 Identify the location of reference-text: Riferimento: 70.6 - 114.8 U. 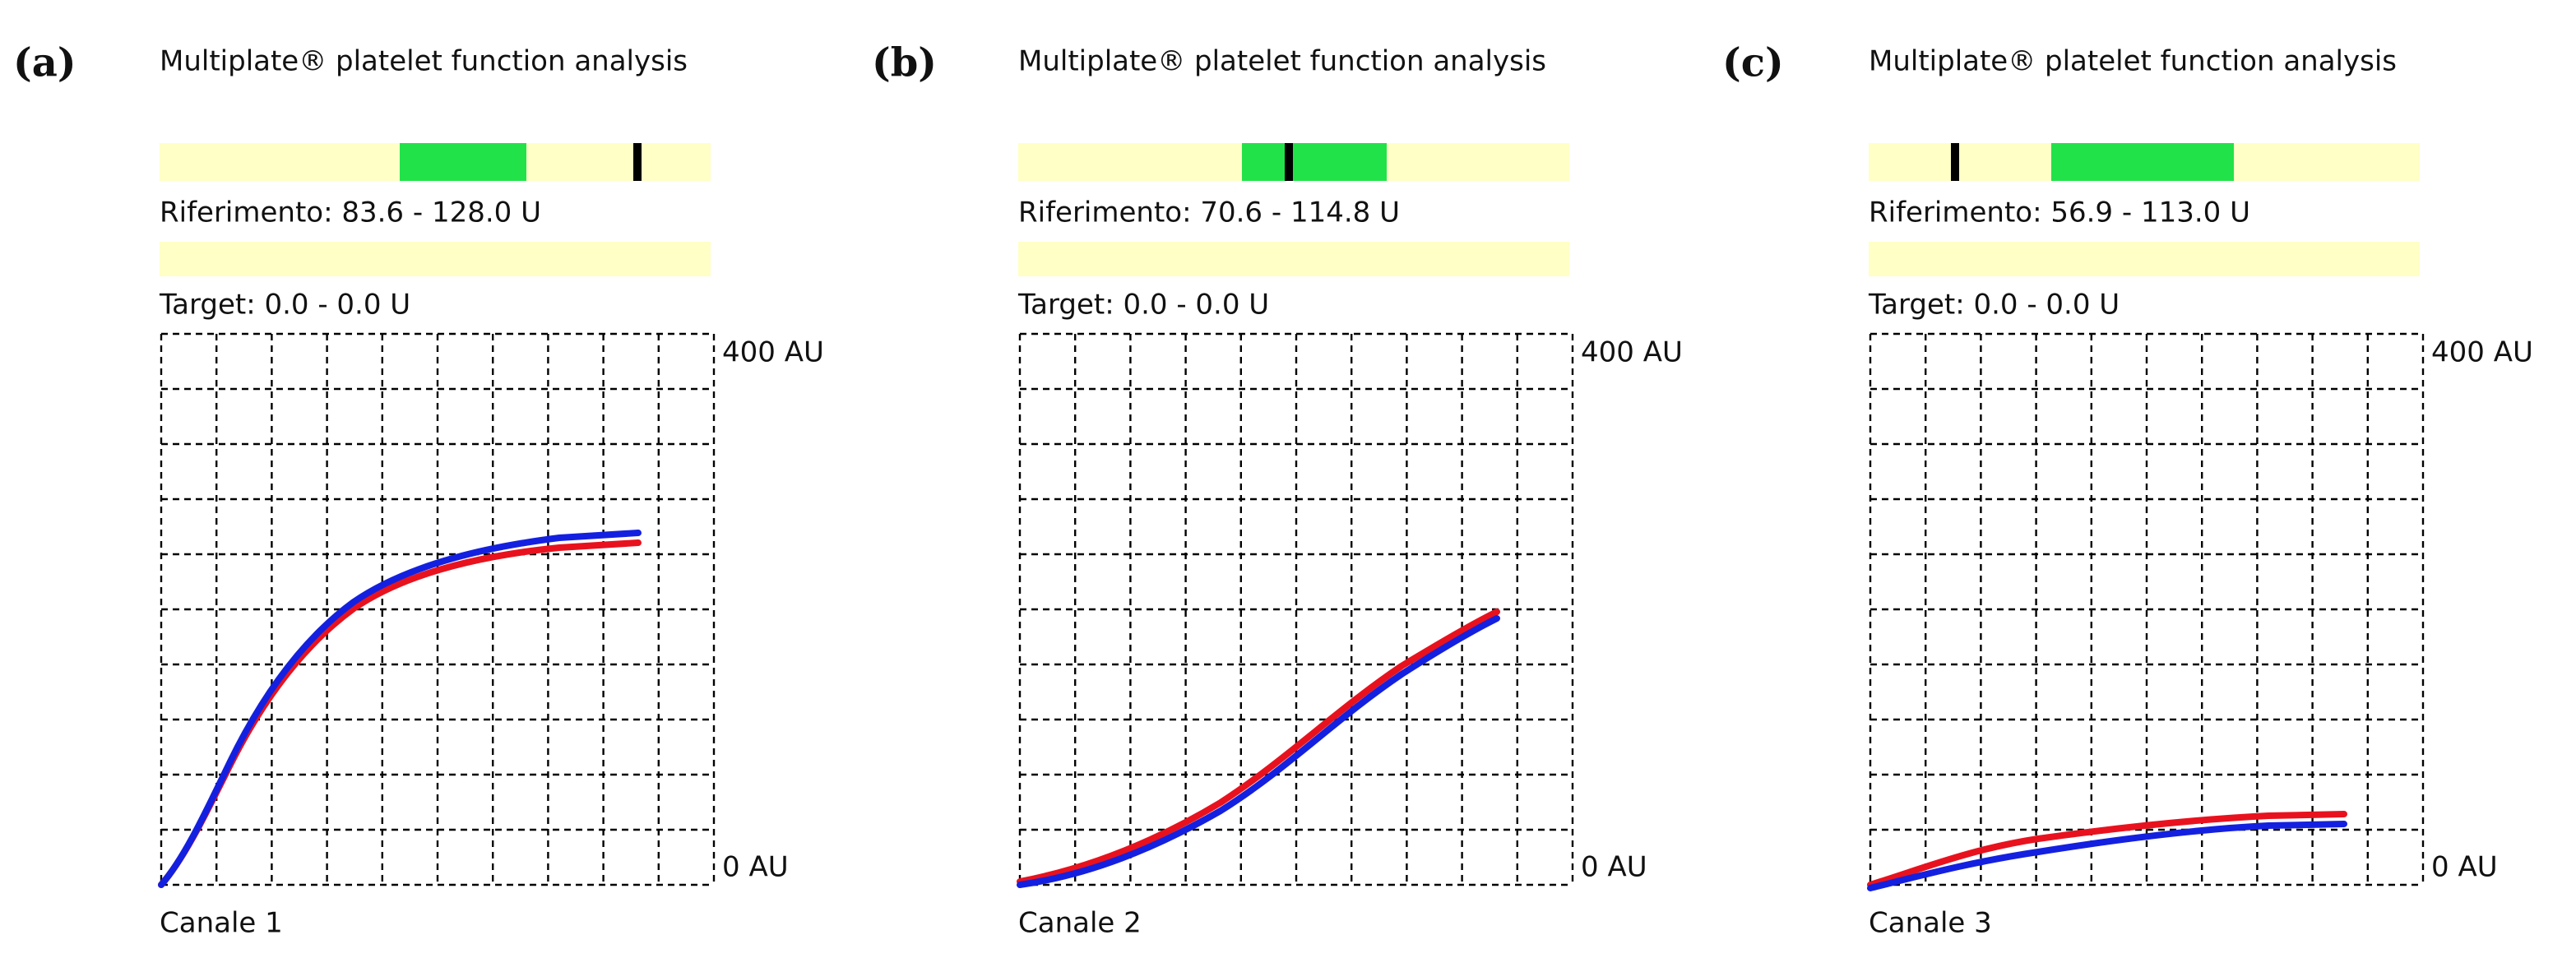
(1209, 213).